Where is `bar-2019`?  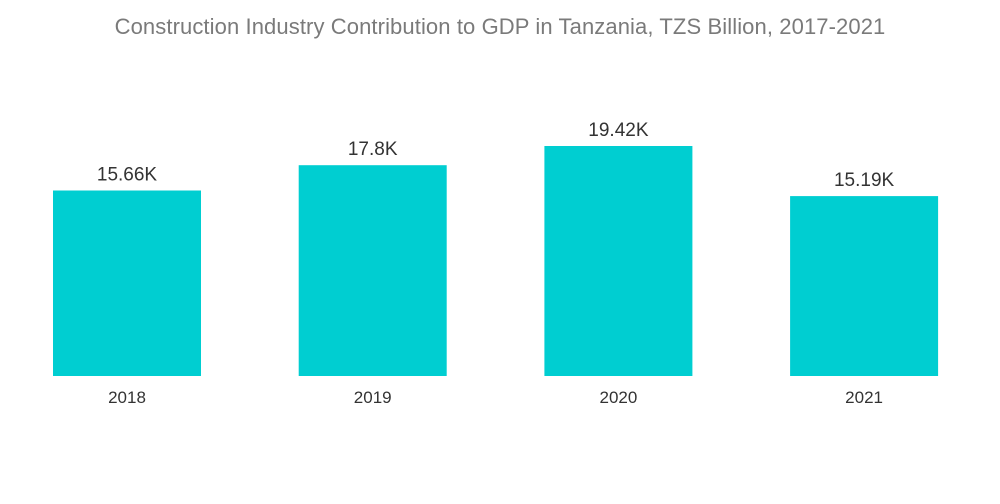
bar-2019 is located at coordinates (372, 270).